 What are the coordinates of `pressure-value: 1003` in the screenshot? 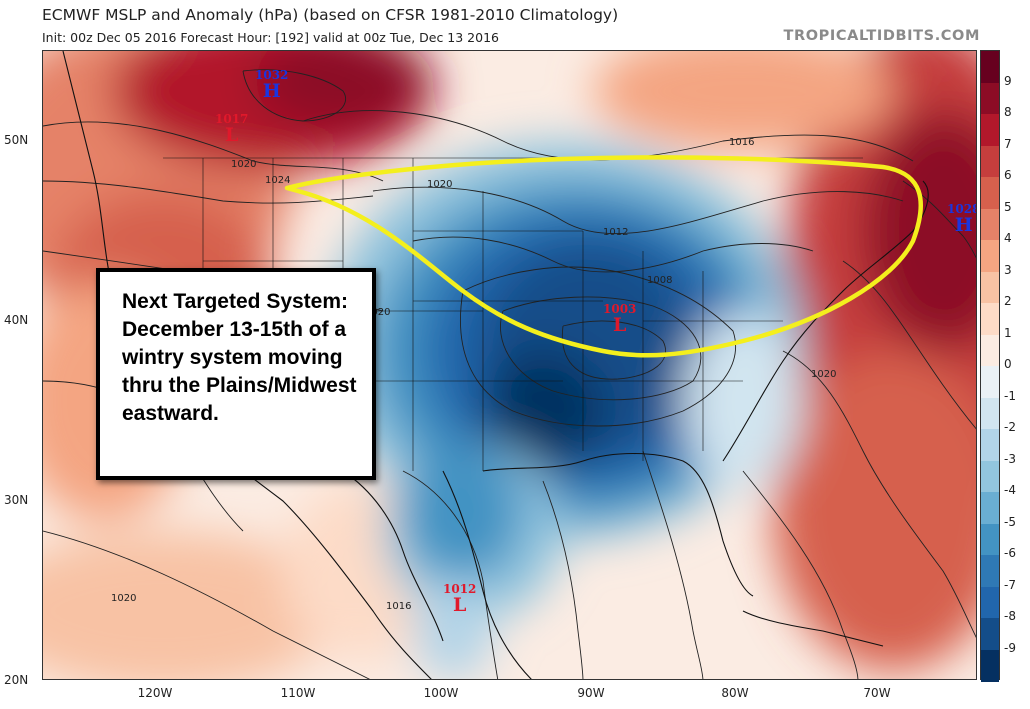 It's located at (620, 309).